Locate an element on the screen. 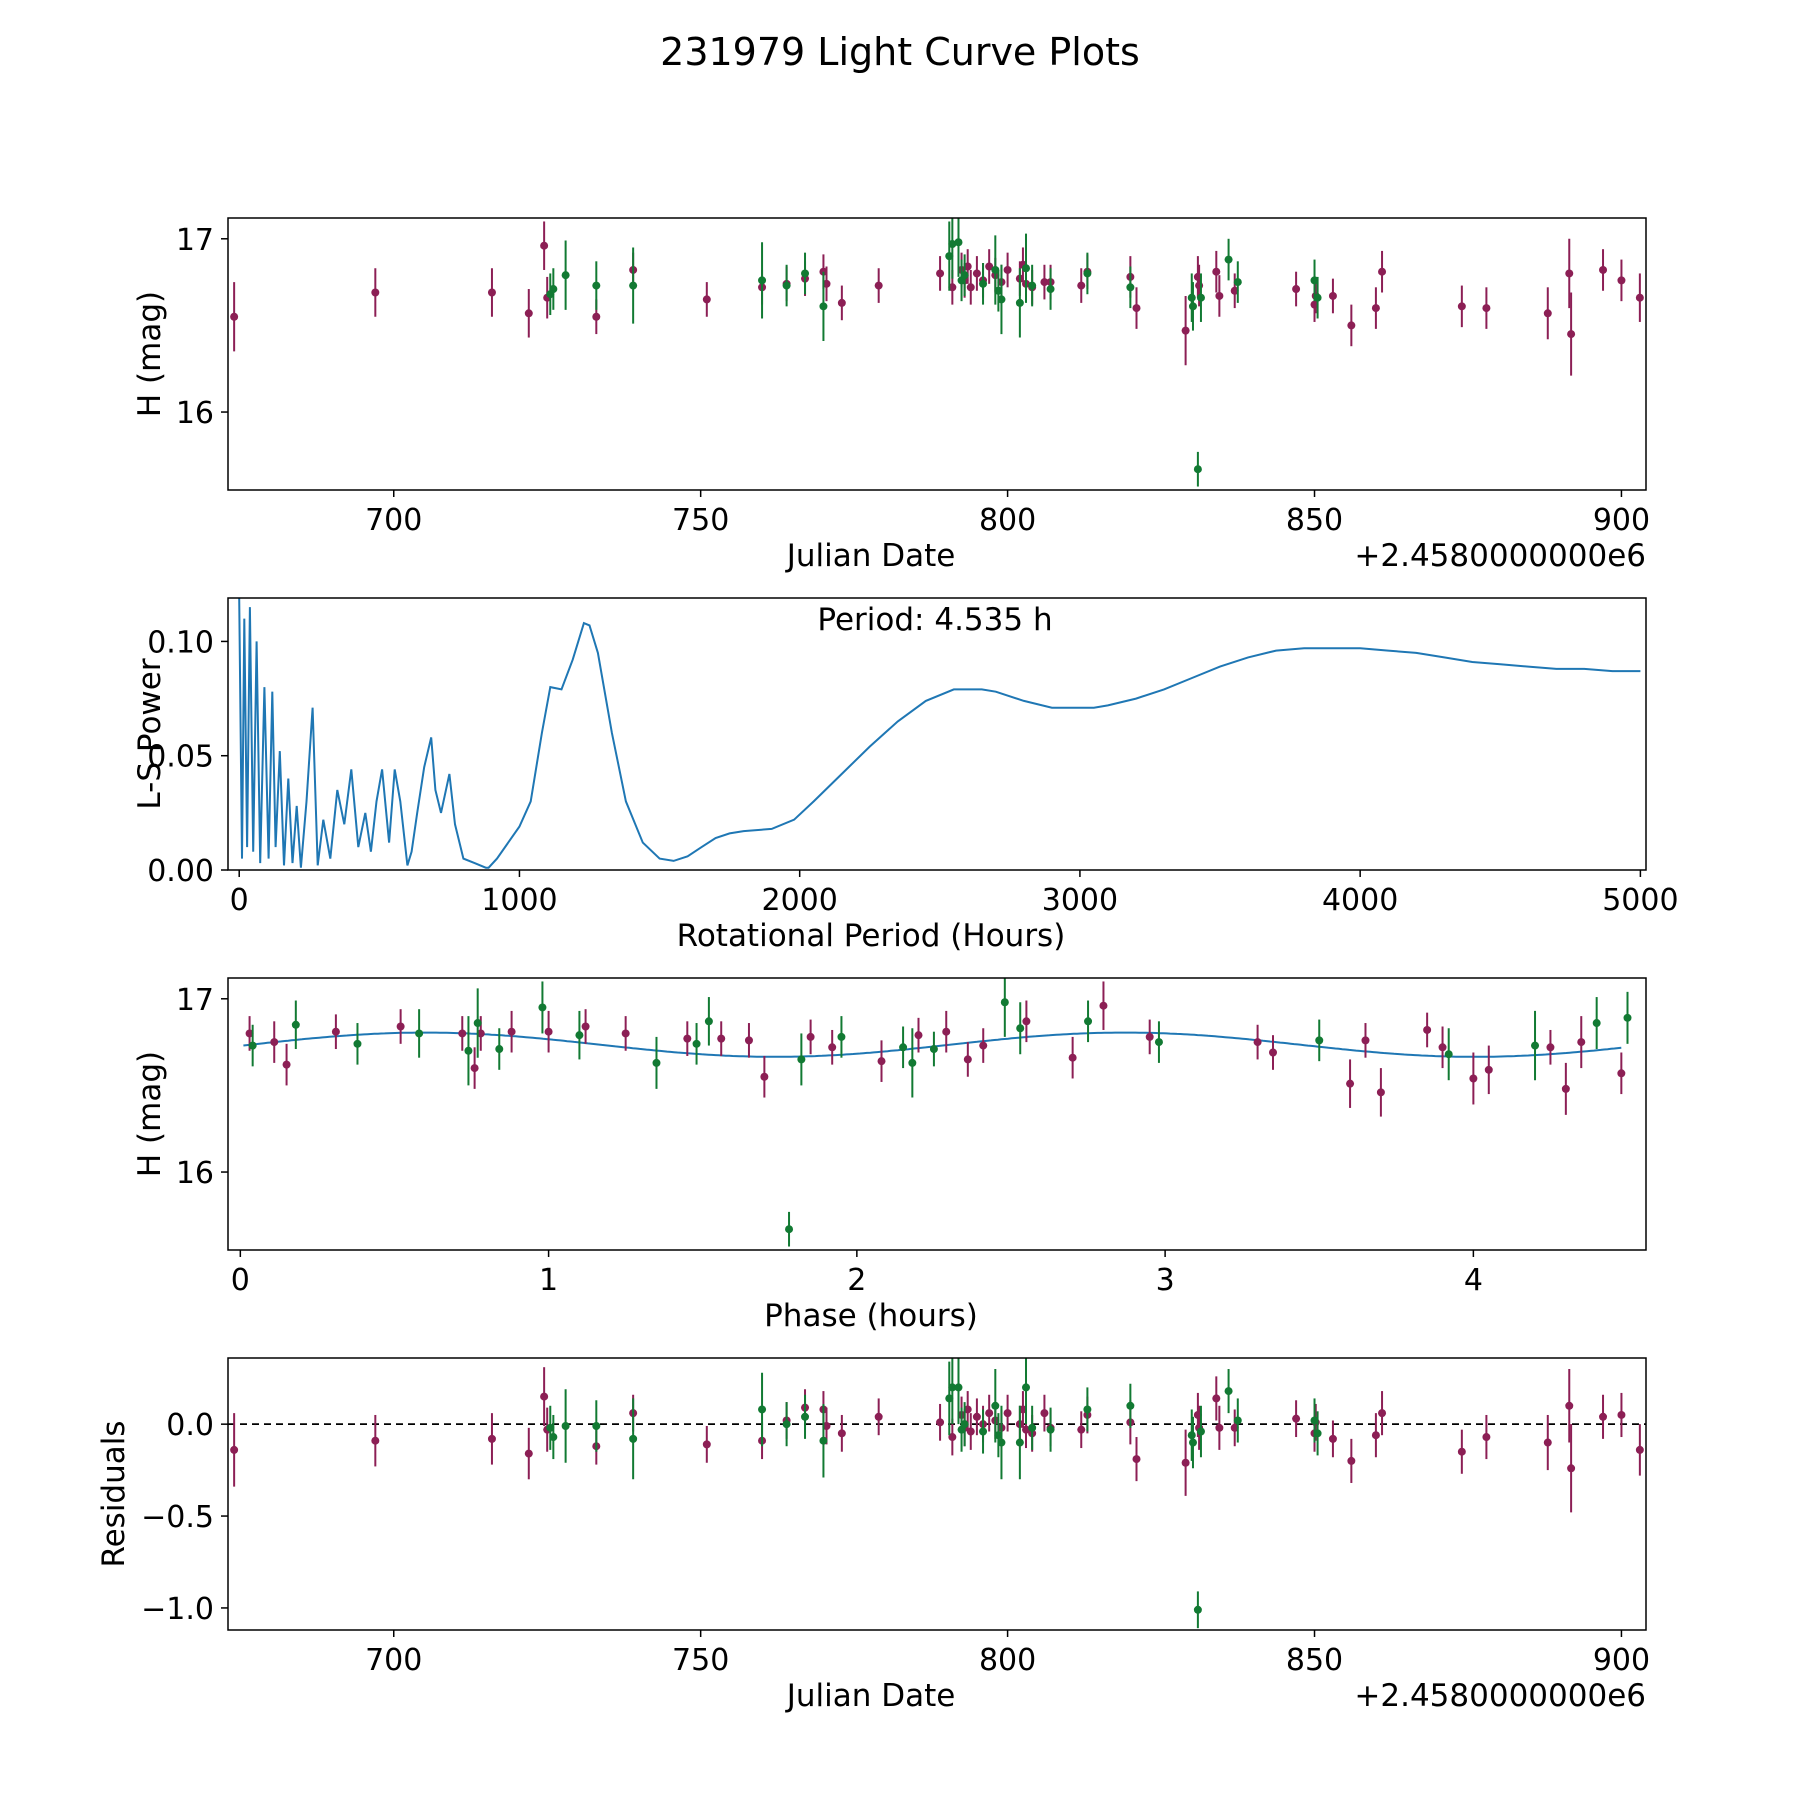 This screenshot has width=1800, height=1800. y-tick-label: 17 is located at coordinates (195, 1000).